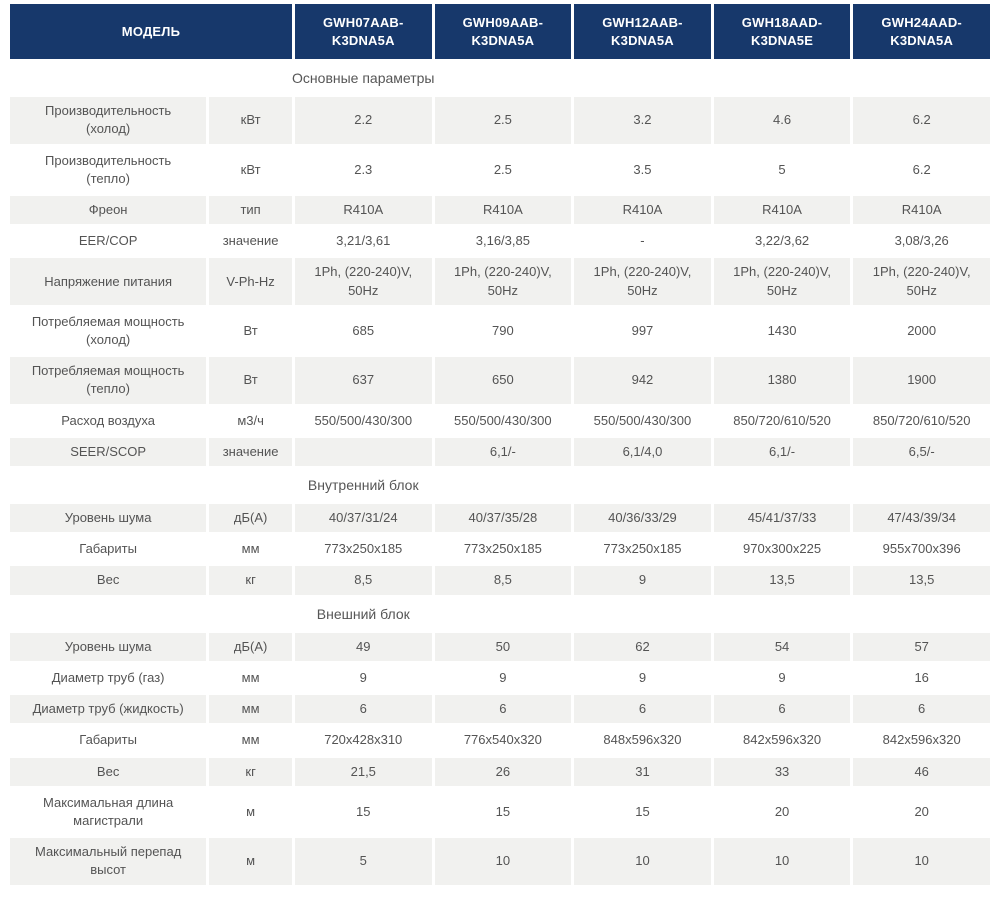 This screenshot has height=898, width=1000. Describe the element at coordinates (503, 518) in the screenshot. I see `value-cell: 40/37/35/28` at that location.